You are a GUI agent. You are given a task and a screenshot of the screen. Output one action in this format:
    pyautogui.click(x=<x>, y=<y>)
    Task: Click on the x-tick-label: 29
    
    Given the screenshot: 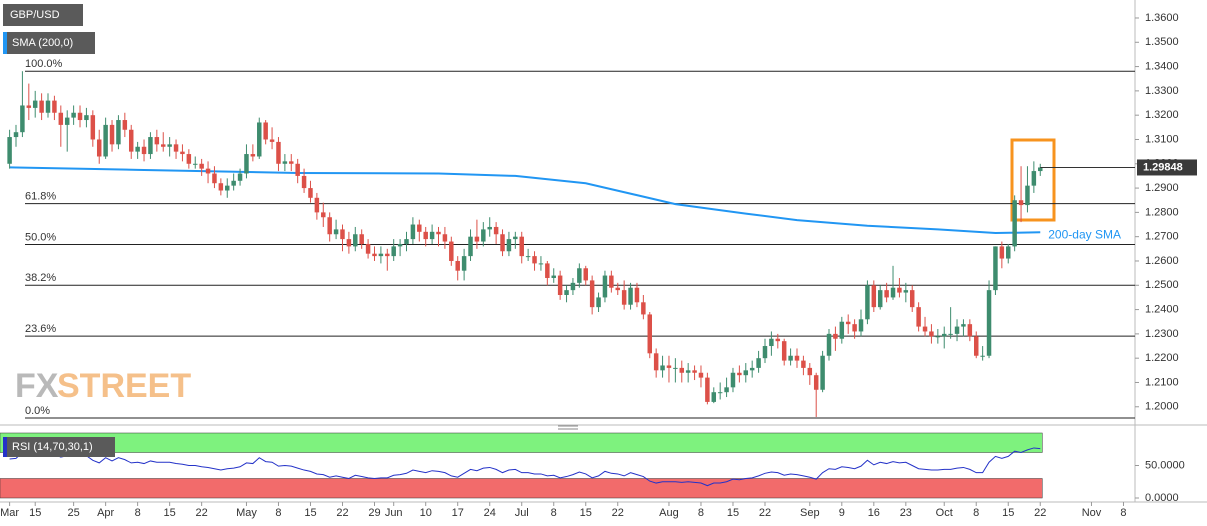 What is the action you would take?
    pyautogui.click(x=374, y=513)
    